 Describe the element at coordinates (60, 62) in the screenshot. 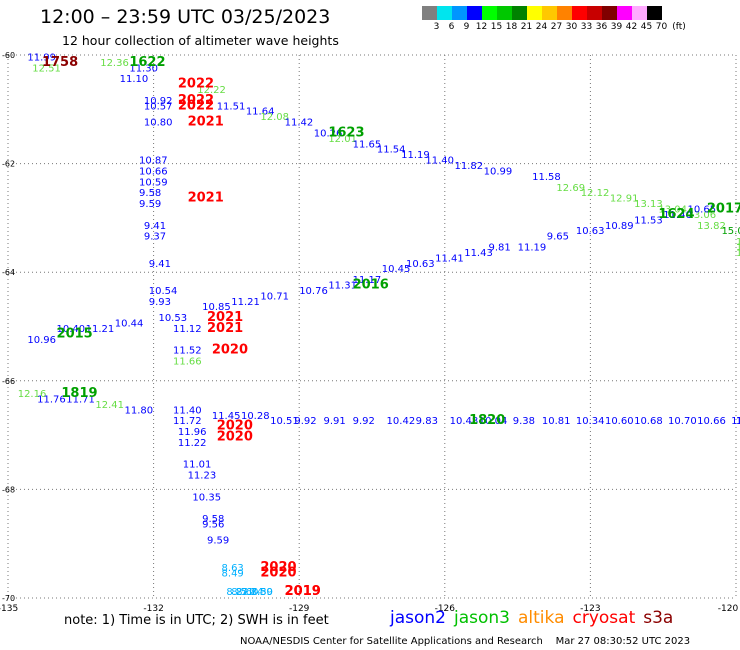

I see `track-time-label: 1758` at that location.